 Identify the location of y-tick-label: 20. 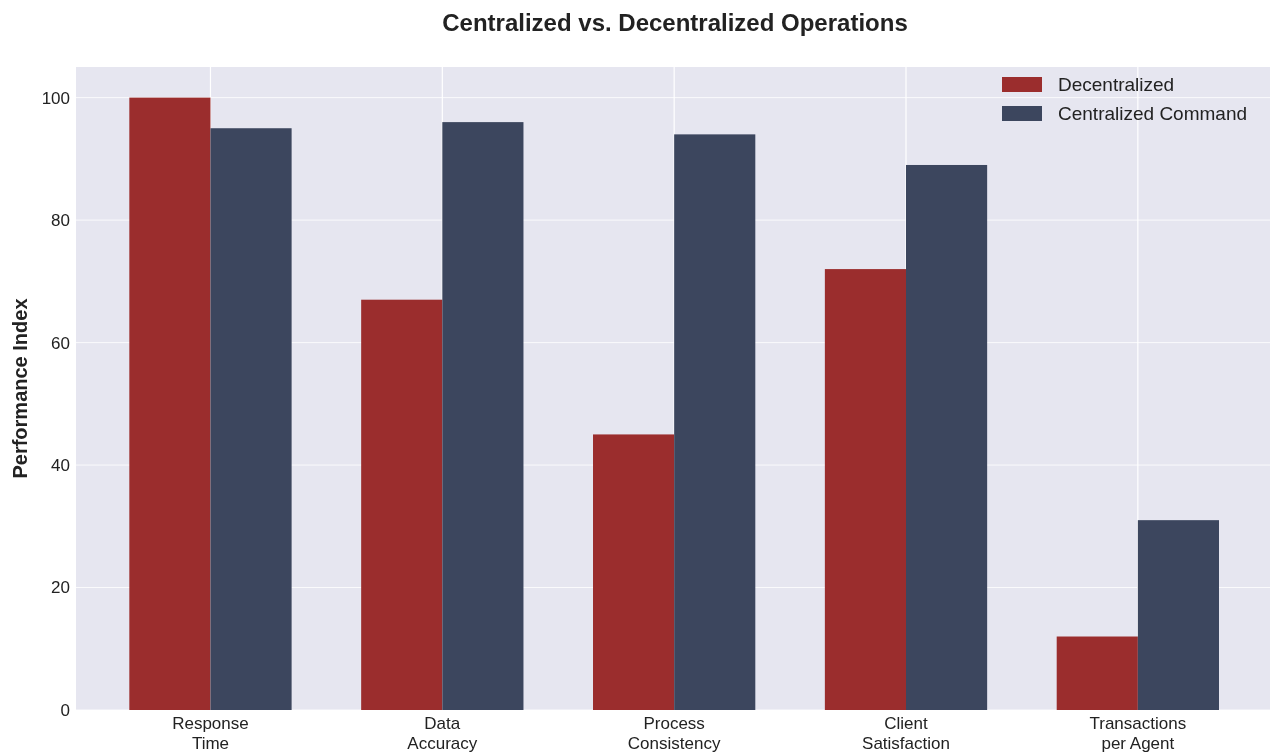
(60, 588).